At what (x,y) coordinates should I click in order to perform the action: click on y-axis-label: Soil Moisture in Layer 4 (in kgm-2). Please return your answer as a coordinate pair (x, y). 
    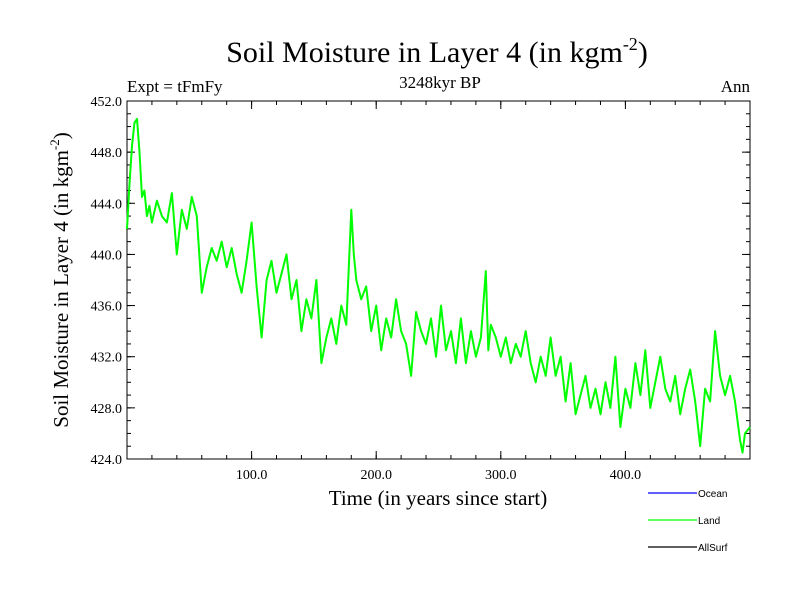
    Looking at the image, I should click on (60, 279).